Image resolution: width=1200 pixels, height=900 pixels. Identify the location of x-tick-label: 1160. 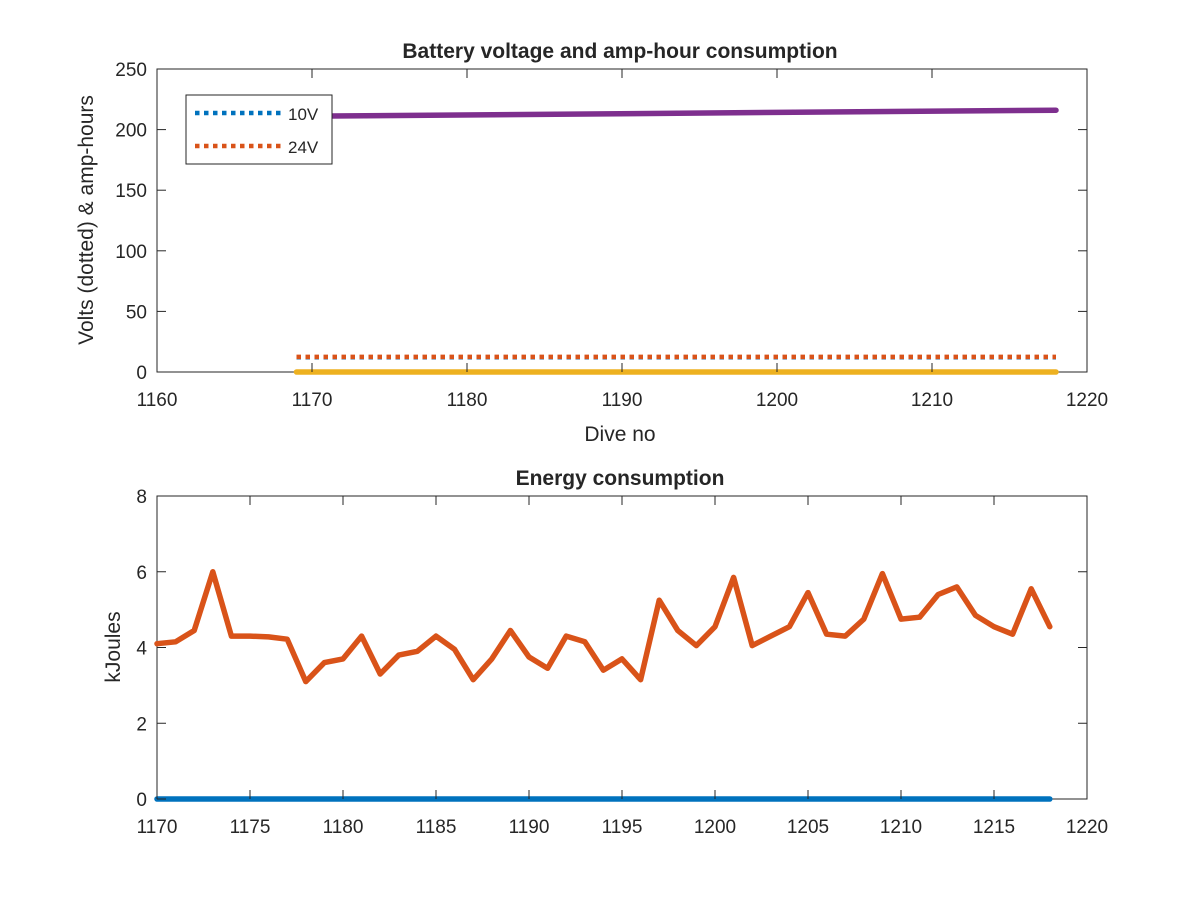
(157, 400).